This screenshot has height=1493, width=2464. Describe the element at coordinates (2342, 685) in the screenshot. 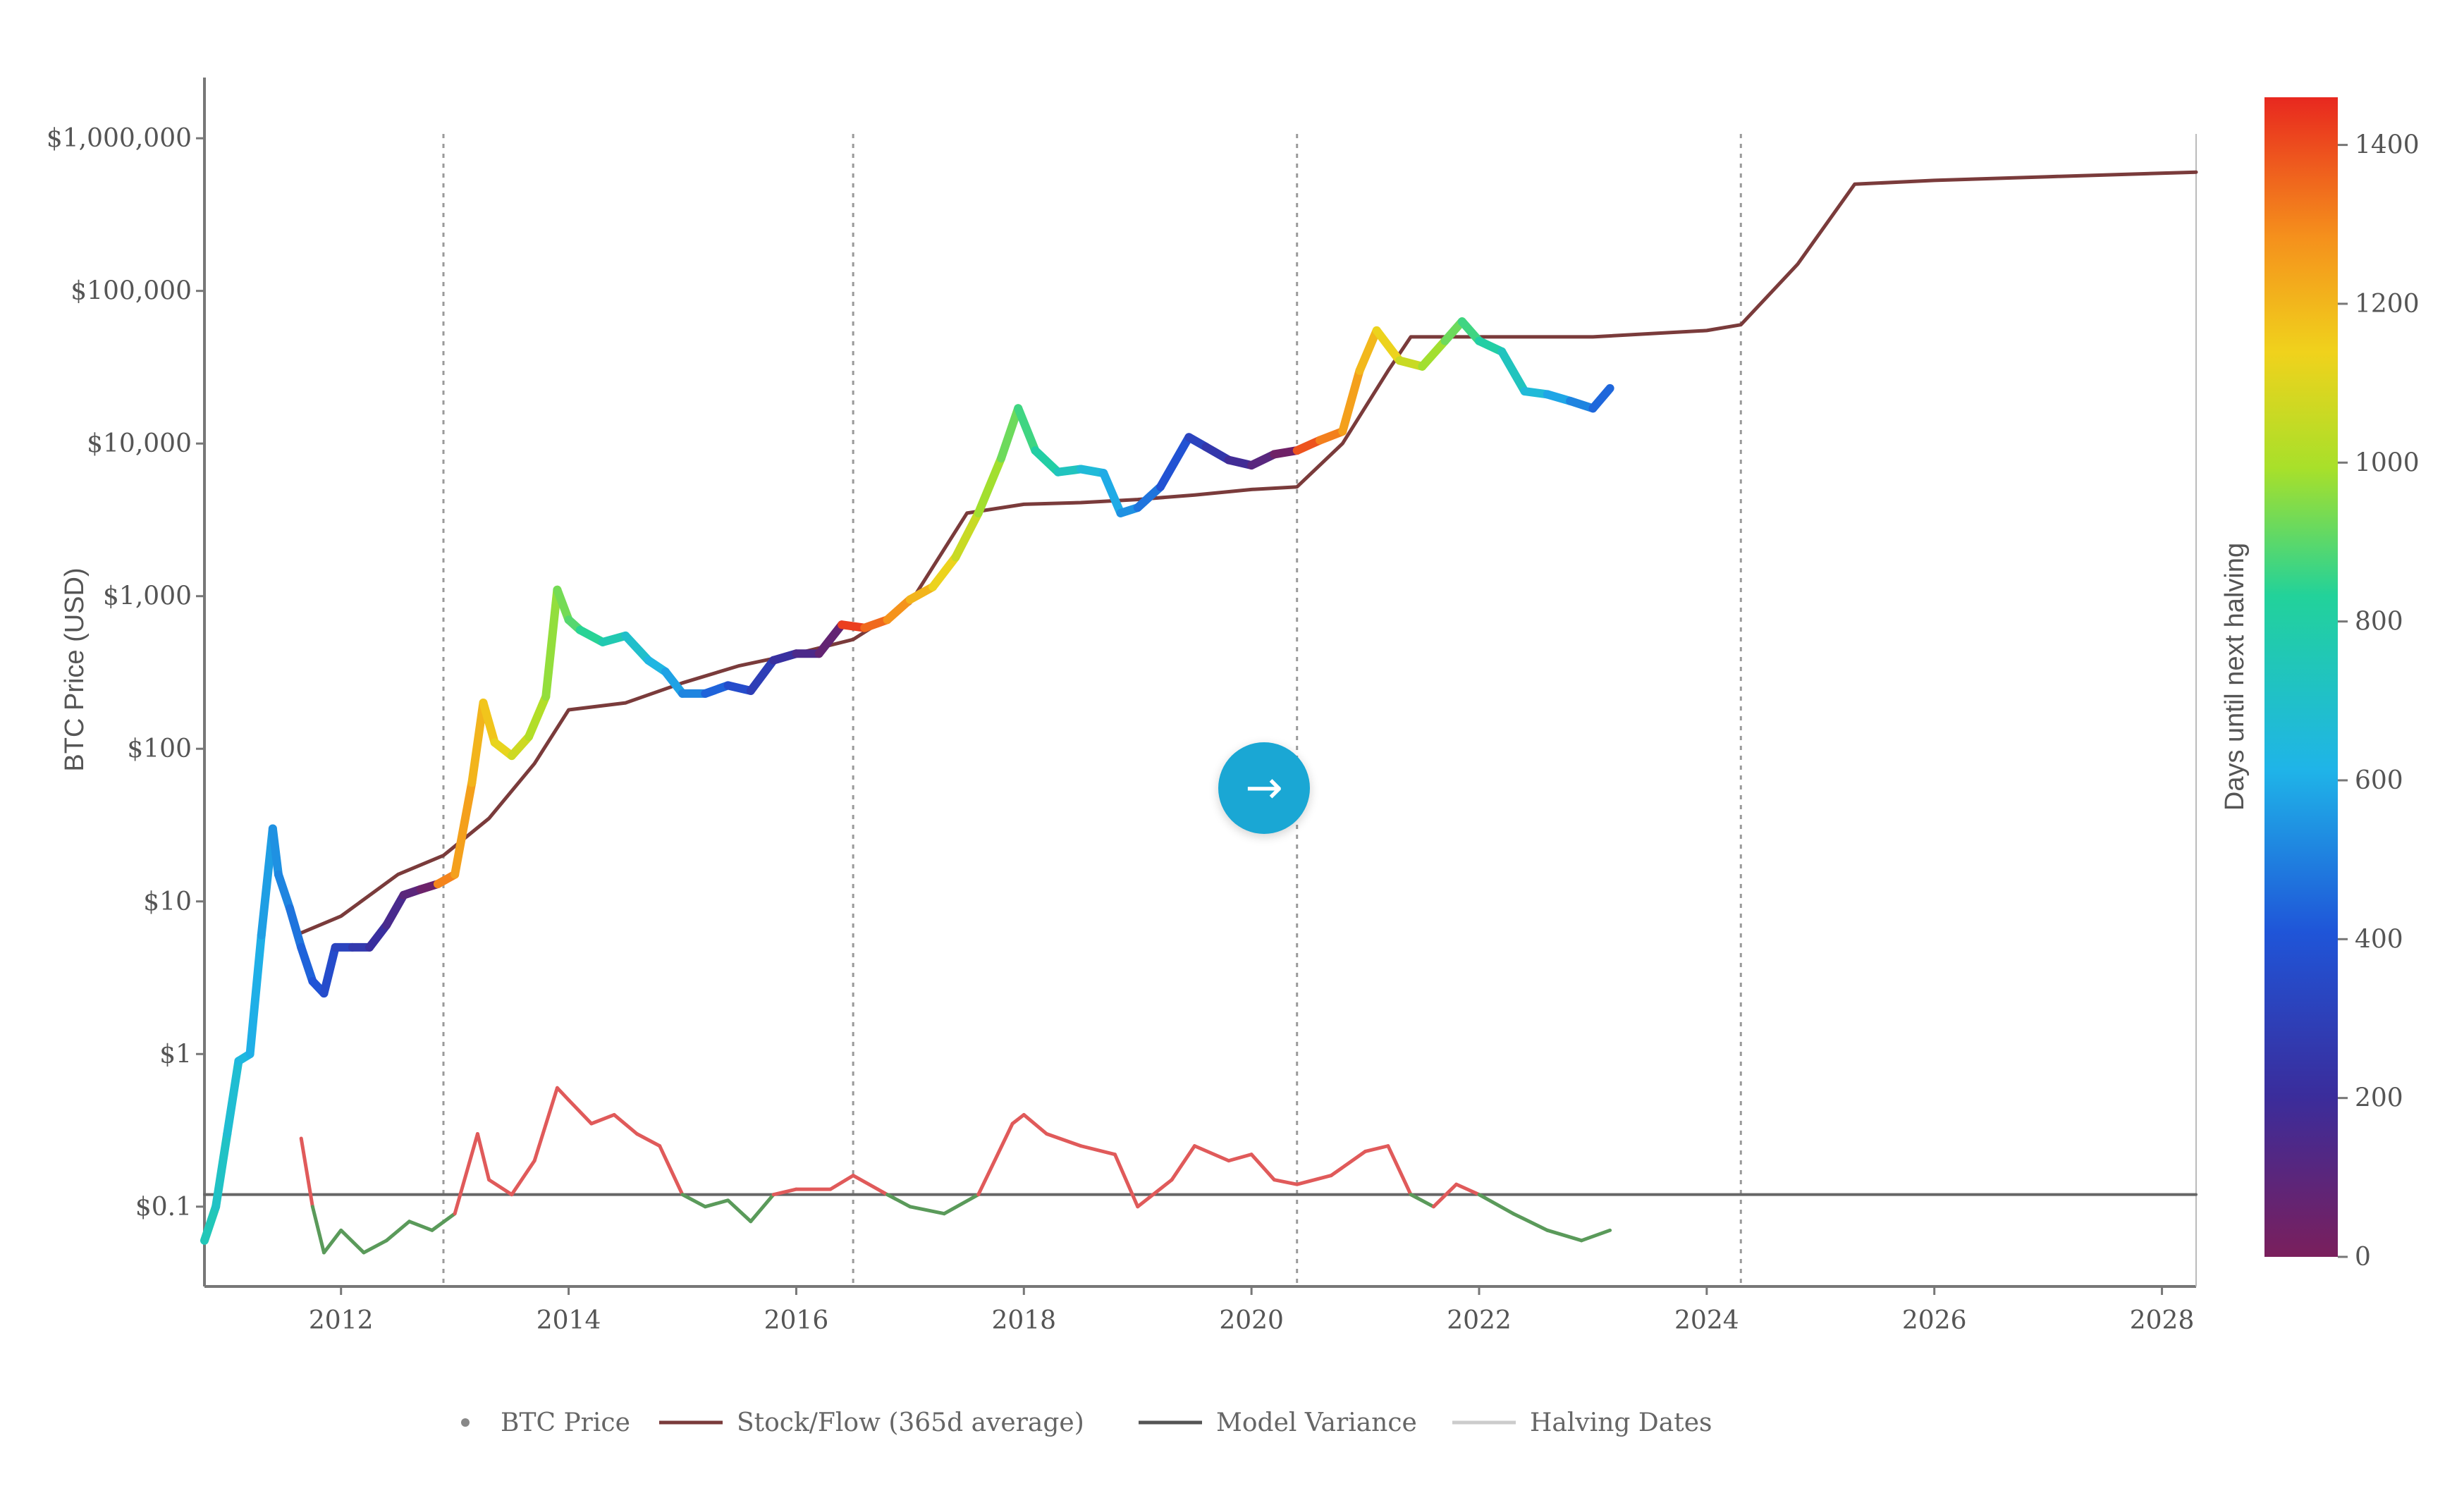

I see `colorbar: 0 200 400 600 800 1000 1200 1400` at that location.